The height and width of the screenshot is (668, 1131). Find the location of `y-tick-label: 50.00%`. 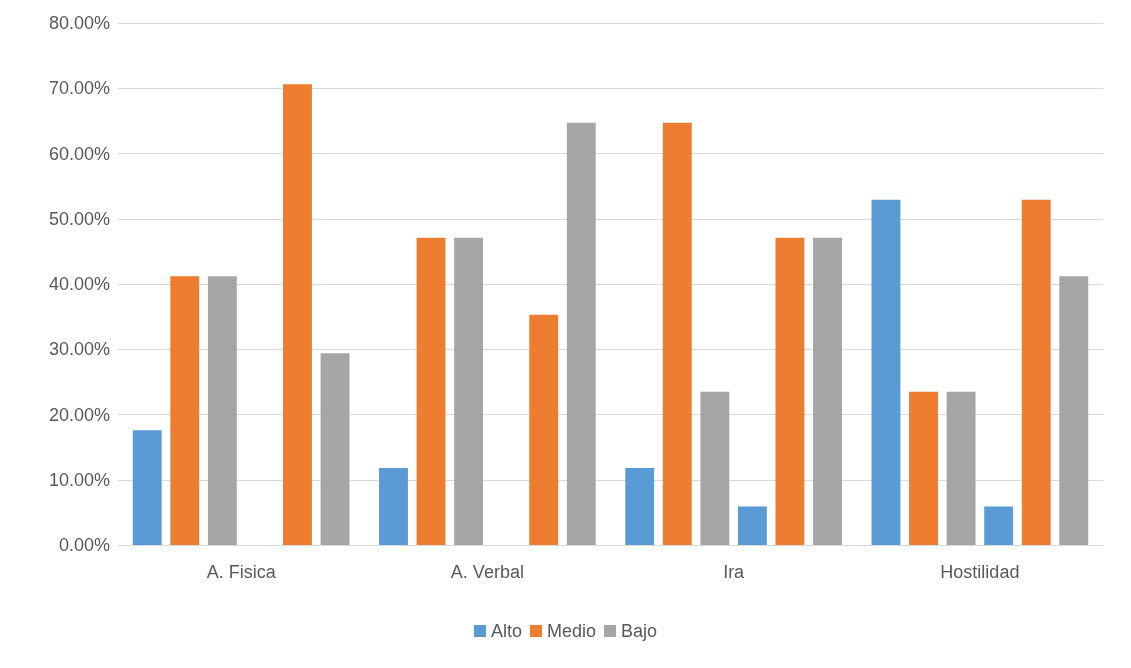

y-tick-label: 50.00% is located at coordinates (79, 218).